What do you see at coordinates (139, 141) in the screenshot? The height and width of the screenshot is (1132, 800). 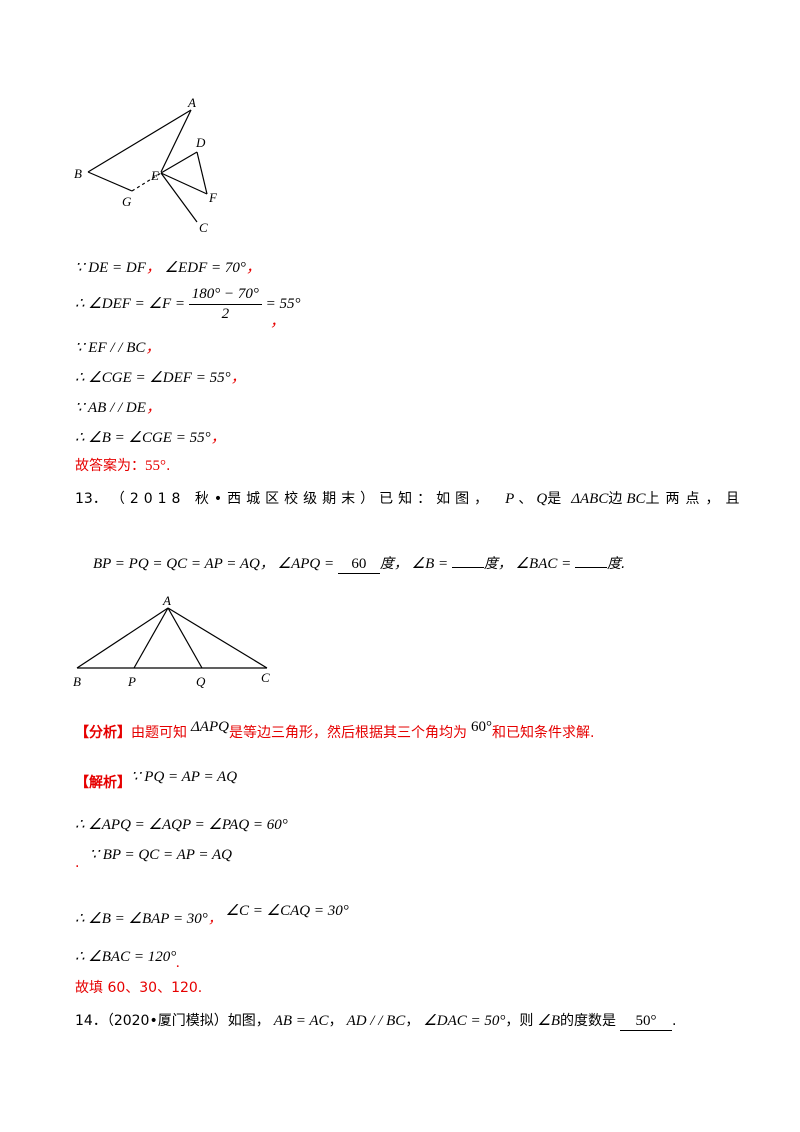 I see `segment-ba` at bounding box center [139, 141].